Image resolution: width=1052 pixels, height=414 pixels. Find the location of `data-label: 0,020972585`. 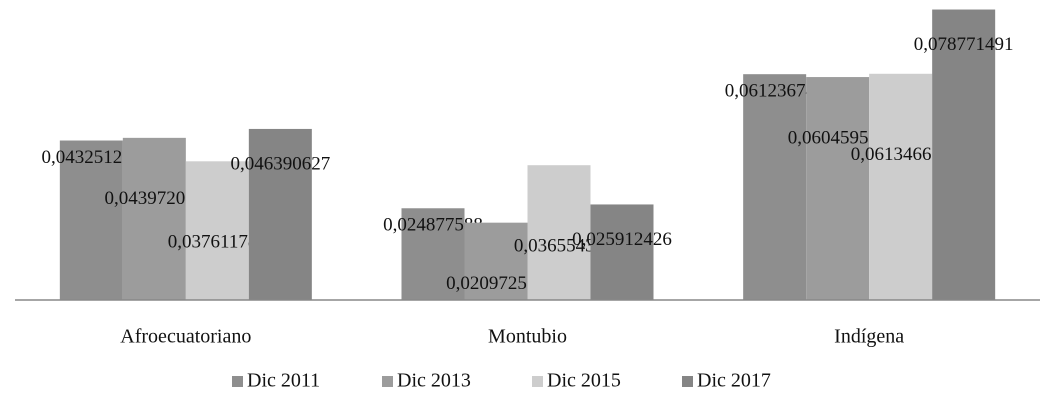

data-label: 0,020972585 is located at coordinates (496, 283).